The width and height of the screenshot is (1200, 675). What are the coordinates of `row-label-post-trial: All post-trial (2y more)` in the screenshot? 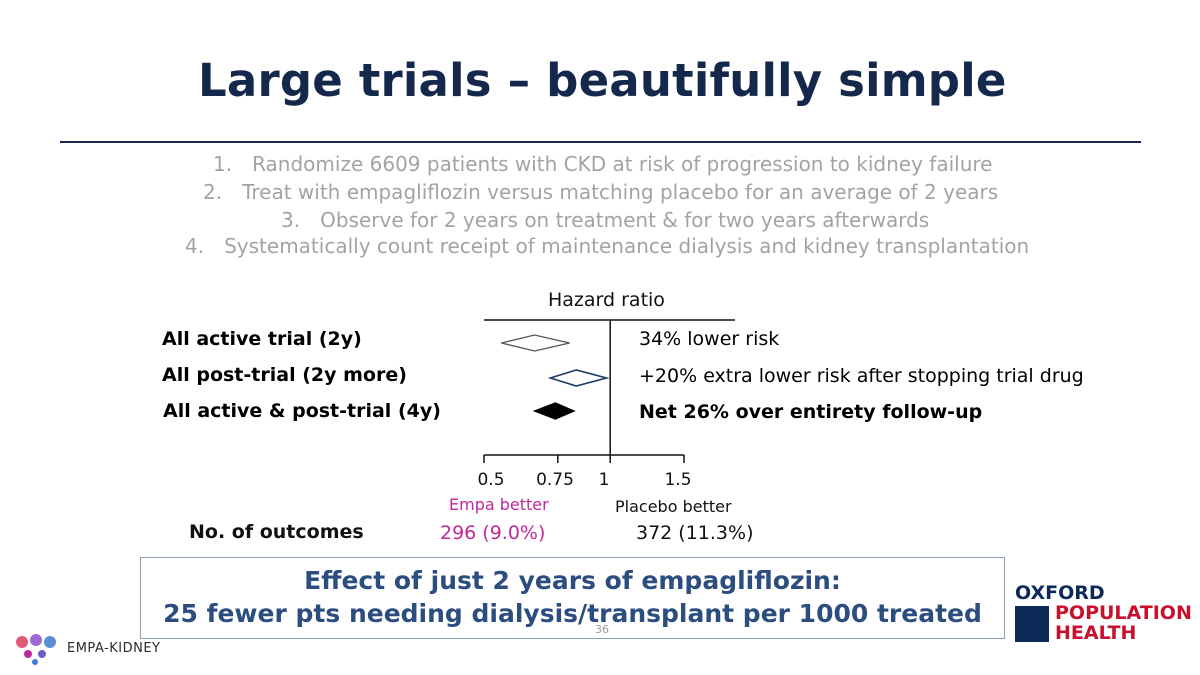 It's located at (284, 375).